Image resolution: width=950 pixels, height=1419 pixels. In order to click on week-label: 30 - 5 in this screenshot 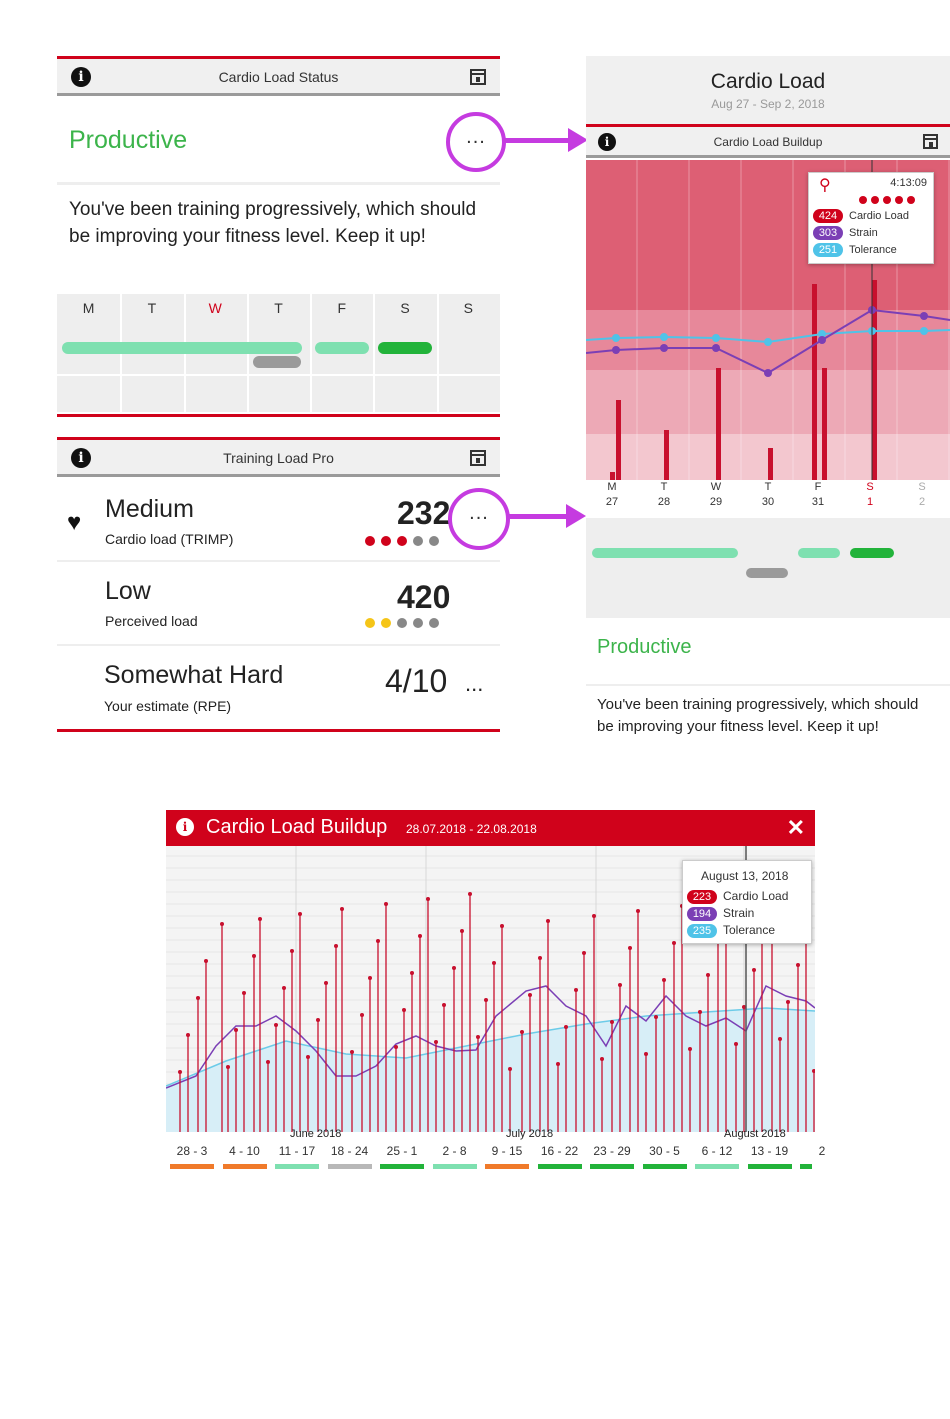, I will do `click(664, 1151)`.